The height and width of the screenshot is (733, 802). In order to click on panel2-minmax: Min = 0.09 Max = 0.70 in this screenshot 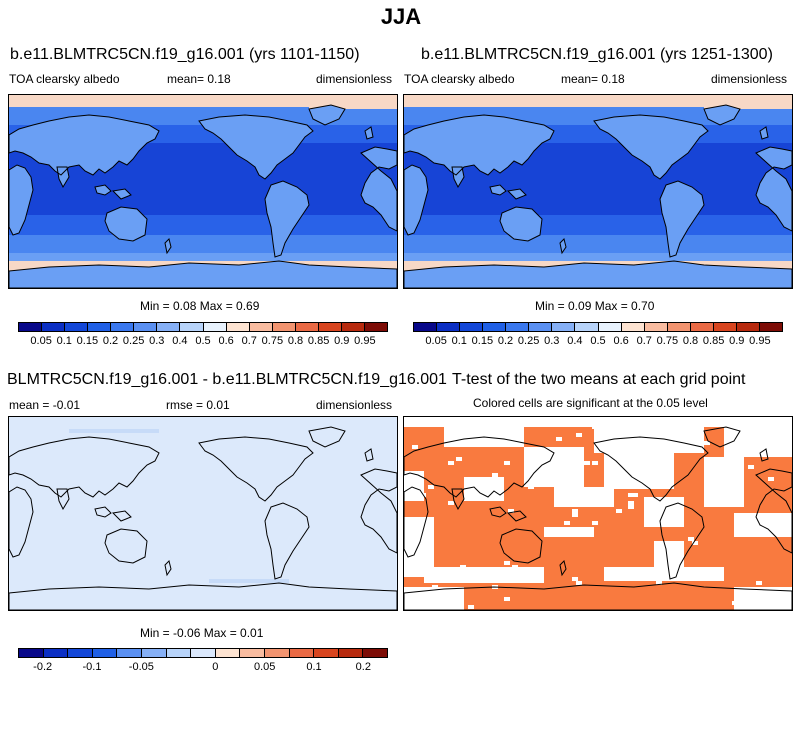, I will do `click(595, 306)`.